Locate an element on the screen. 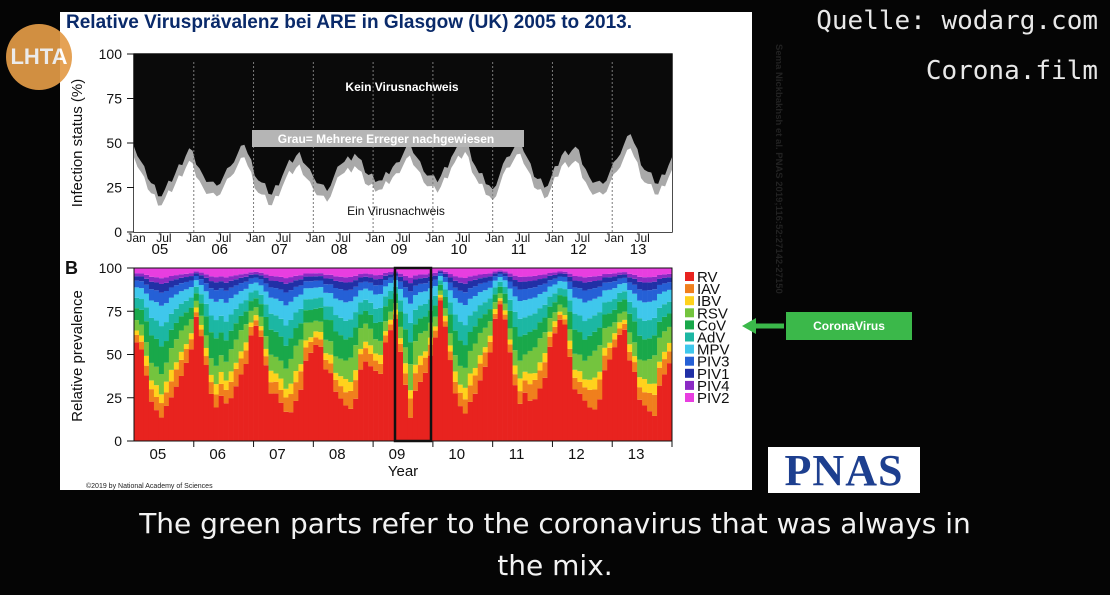 This screenshot has height=595, width=1110. legend-label-ibv: IBV is located at coordinates (709, 301).